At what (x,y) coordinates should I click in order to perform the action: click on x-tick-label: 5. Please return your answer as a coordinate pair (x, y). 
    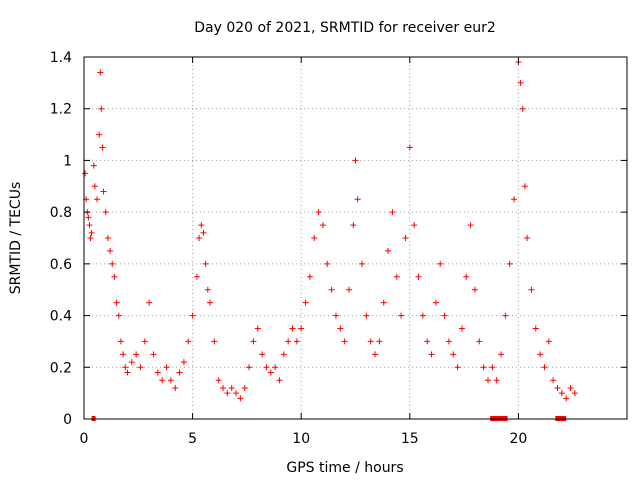
    Looking at the image, I should click on (192, 439).